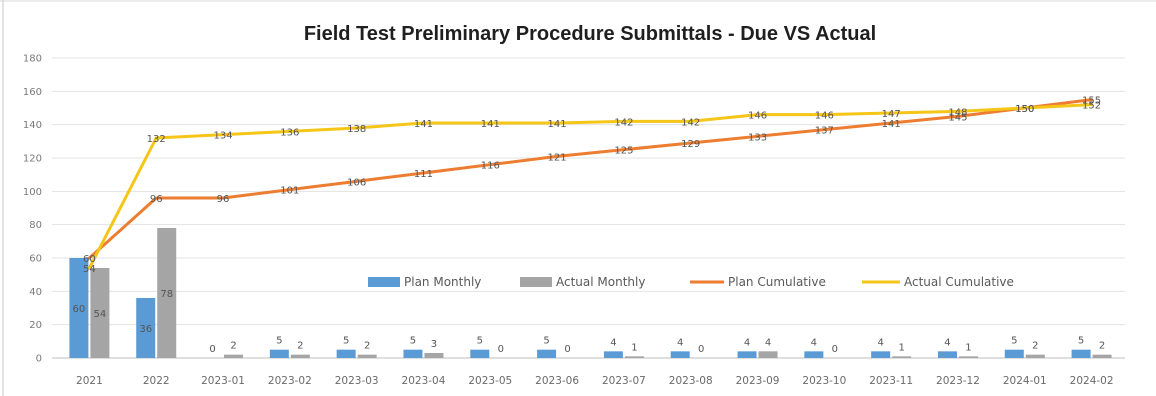 This screenshot has height=396, width=1156. Describe the element at coordinates (557, 381) in the screenshot. I see `x-tick-label: 2023-06` at that location.